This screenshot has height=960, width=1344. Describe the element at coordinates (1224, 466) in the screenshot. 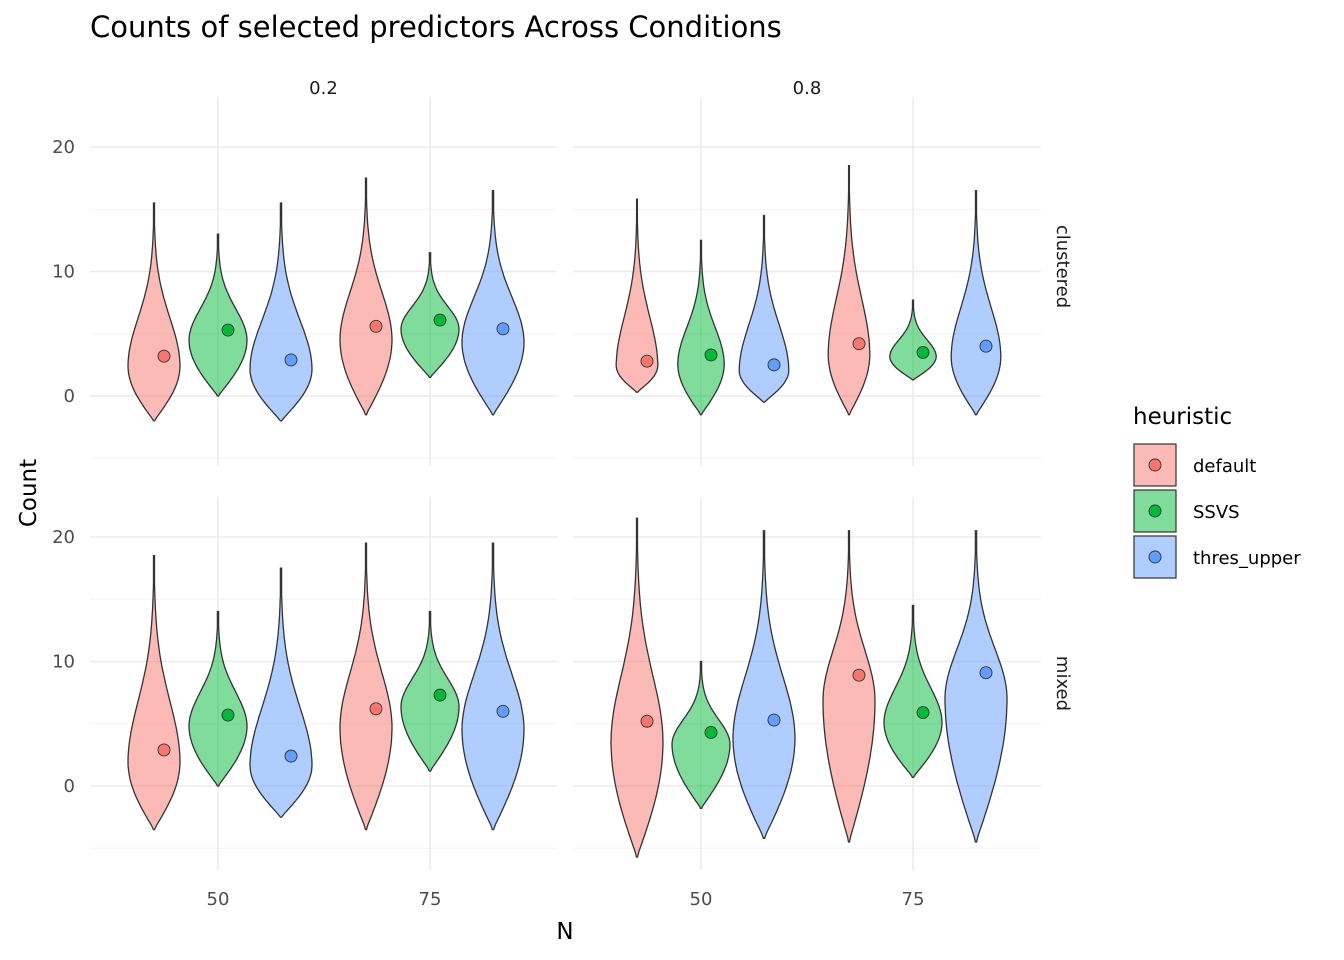

I see `legend-label-default: default` at that location.